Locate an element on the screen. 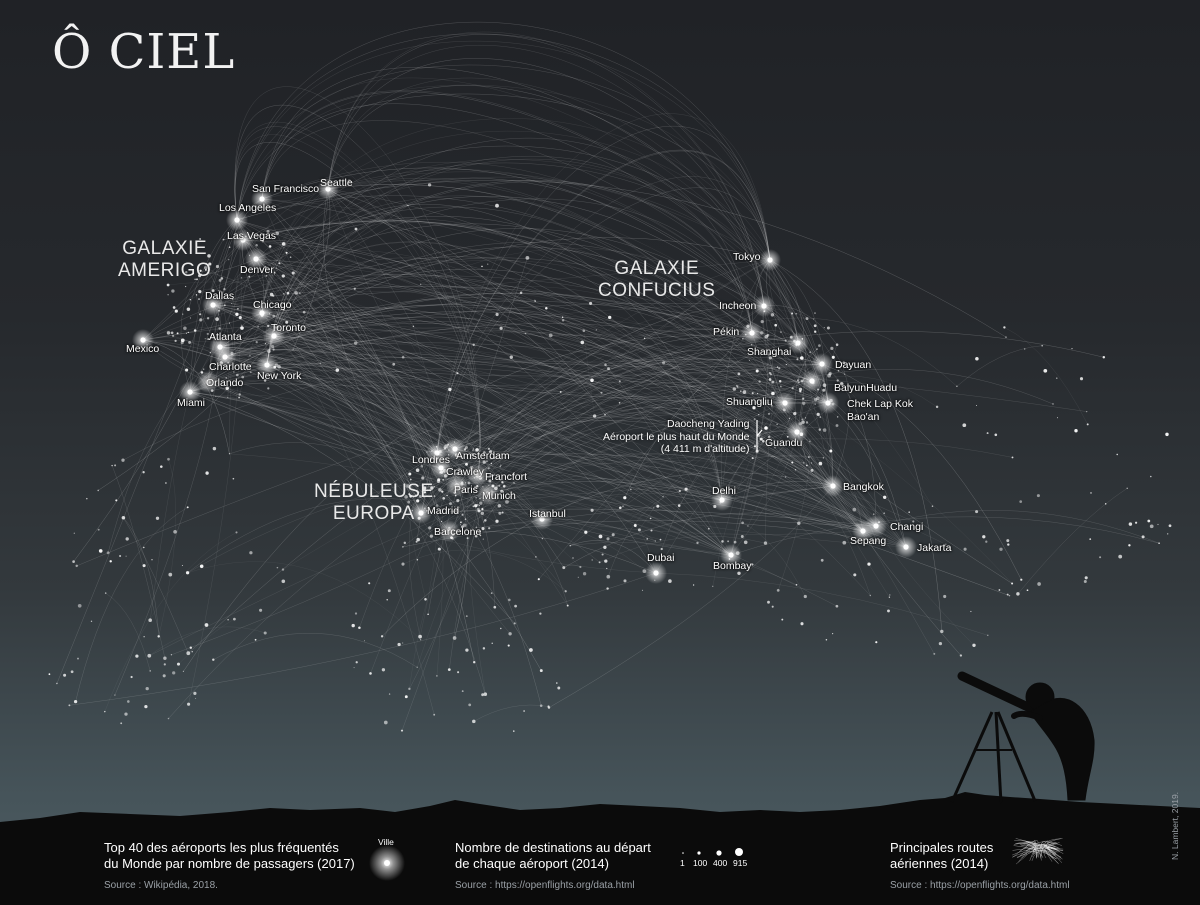 Image resolution: width=1200 pixels, height=905 pixels. city-label-baiyun-huadu: BaiyunHuadu is located at coordinates (866, 388).